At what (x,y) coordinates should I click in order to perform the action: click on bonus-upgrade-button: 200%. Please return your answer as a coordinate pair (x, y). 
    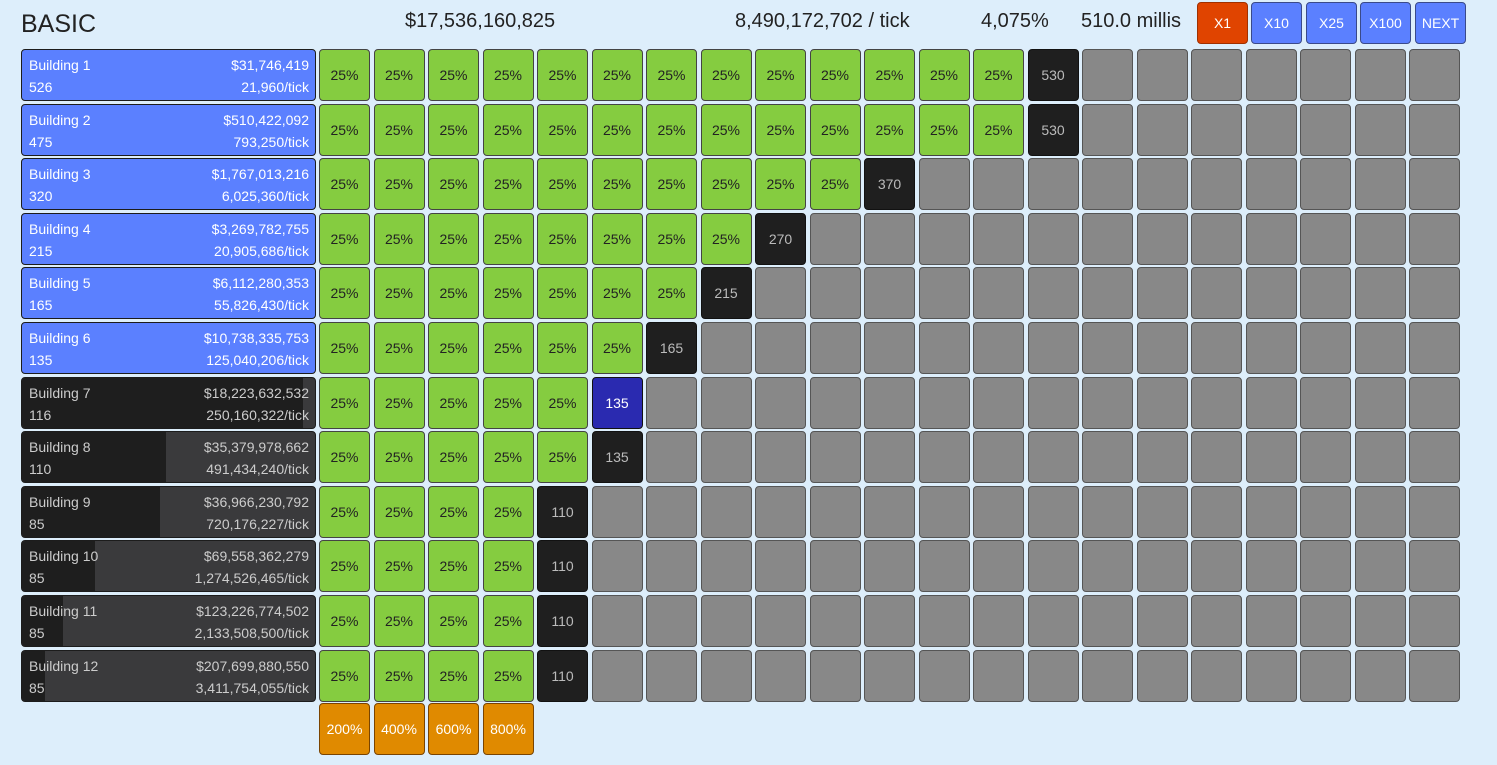
    Looking at the image, I should click on (344, 729).